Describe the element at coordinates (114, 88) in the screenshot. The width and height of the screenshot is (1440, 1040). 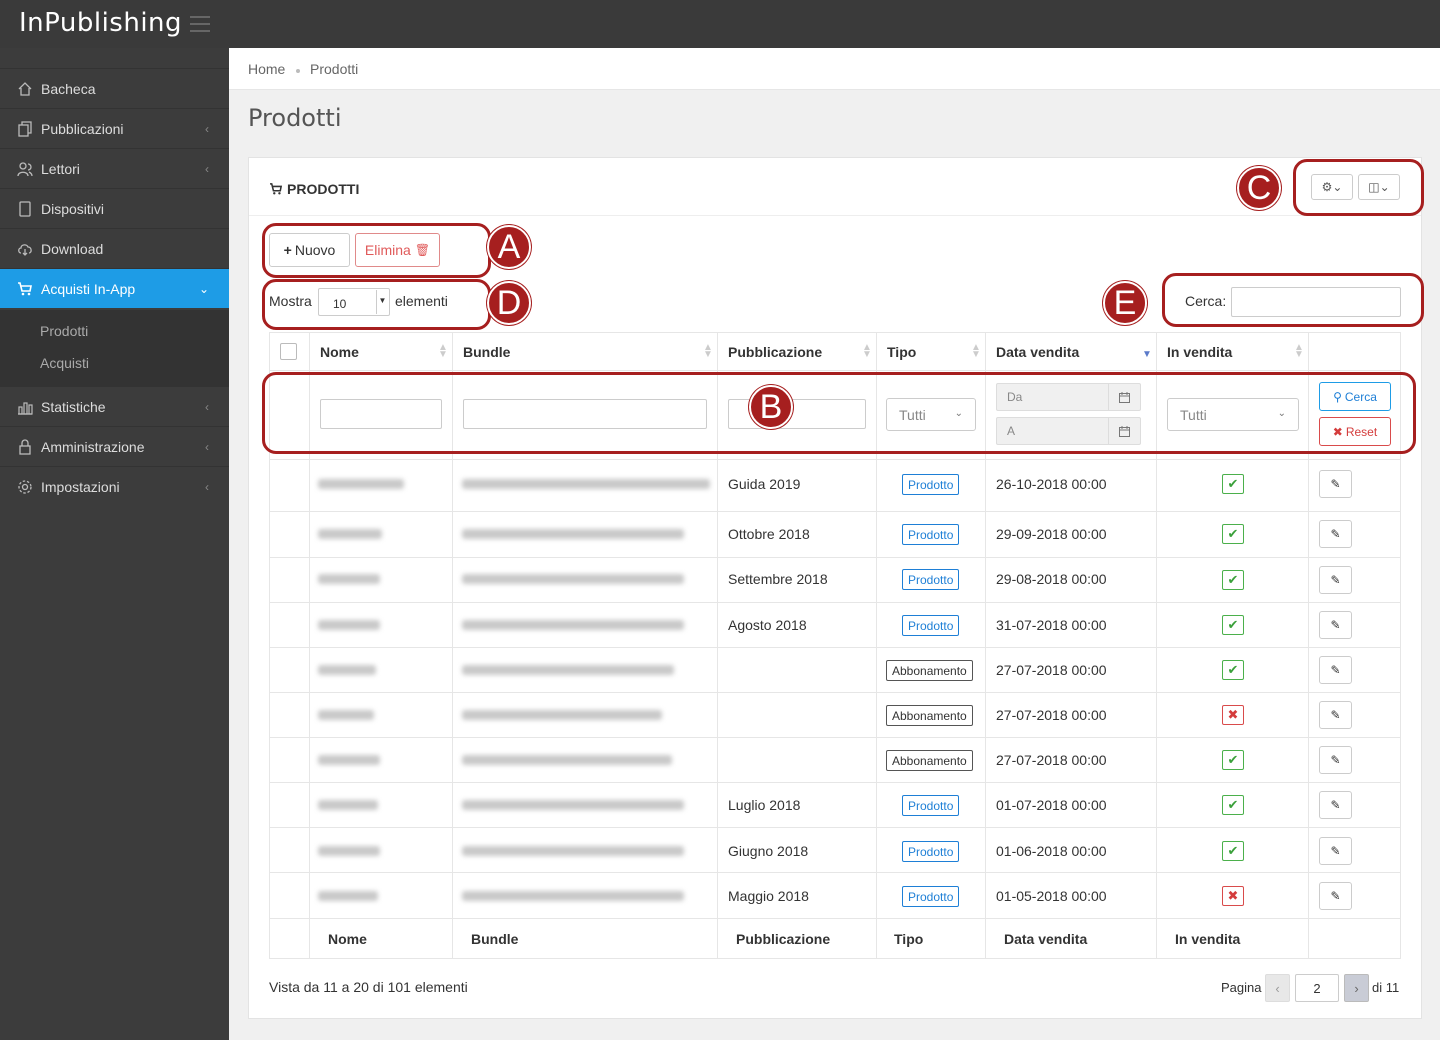
I see `sidebar-item-bacheca: Bacheca` at that location.